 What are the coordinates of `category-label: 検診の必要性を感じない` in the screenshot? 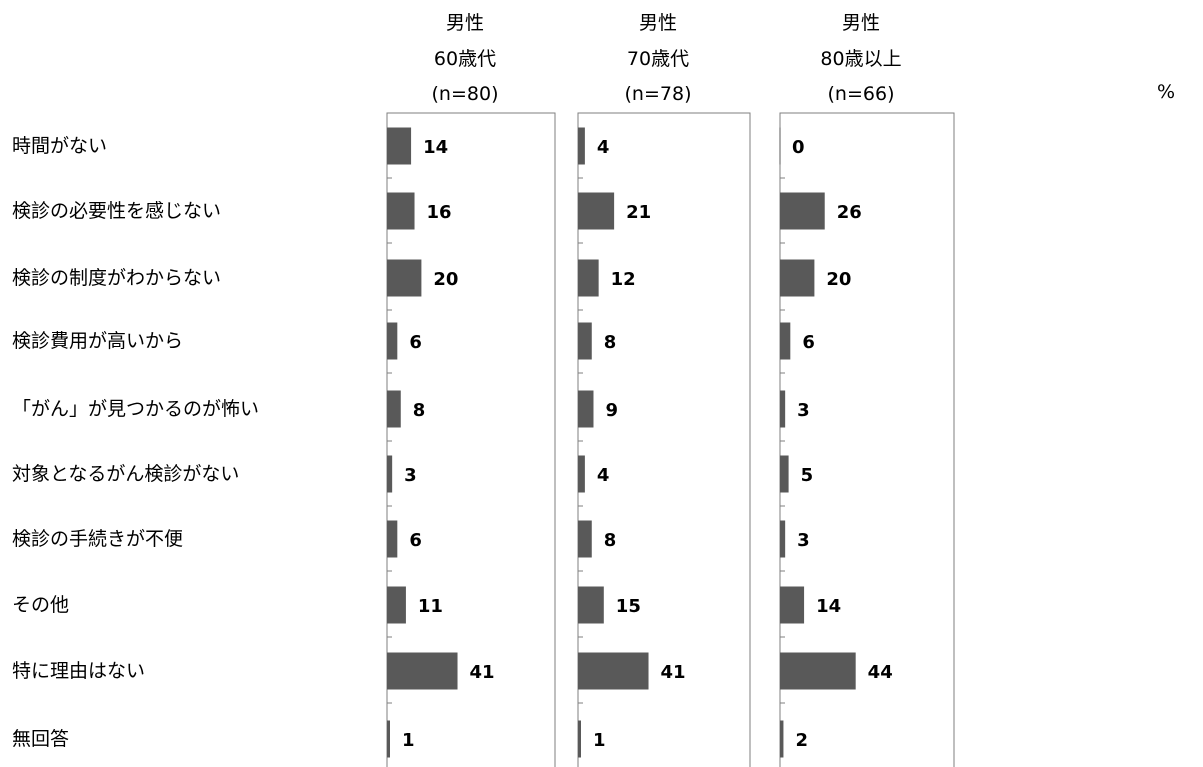 It's located at (116, 211).